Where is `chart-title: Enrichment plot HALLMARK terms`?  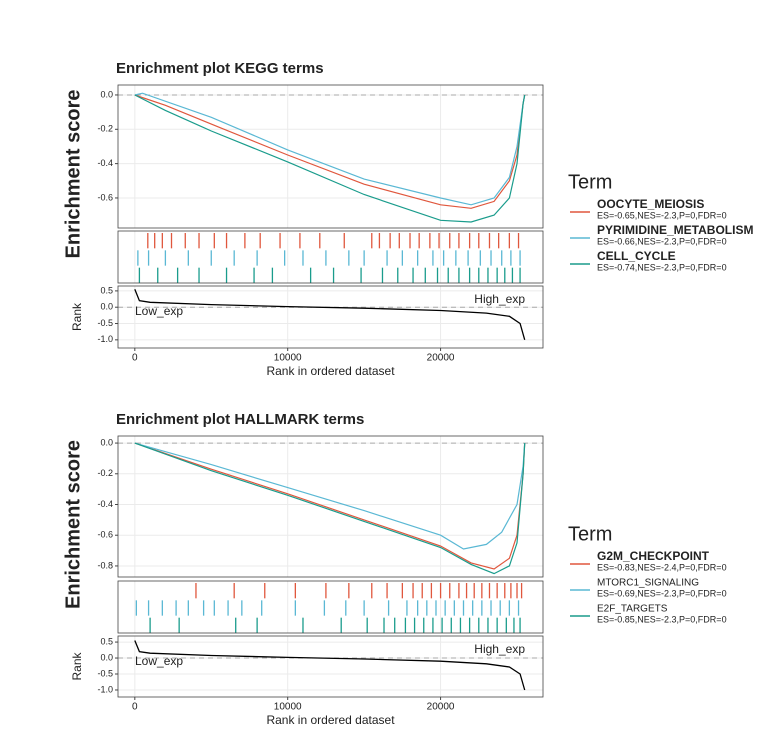 chart-title: Enrichment plot HALLMARK terms is located at coordinates (240, 419).